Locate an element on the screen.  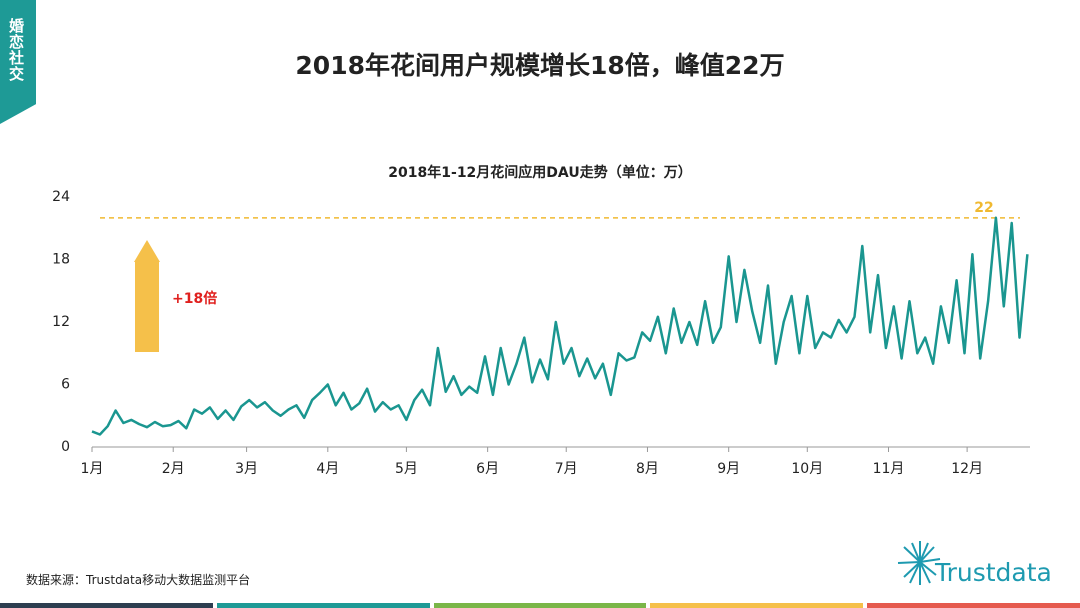
section-tag: 婚恋社交 is located at coordinates (18, 62).